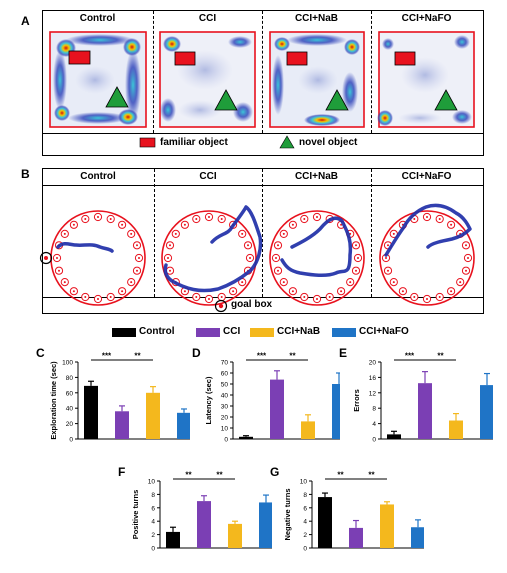 Image resolution: width=507 pixels, height=573 pixels. I want to click on legend-familiar-swatch, so click(147, 142).